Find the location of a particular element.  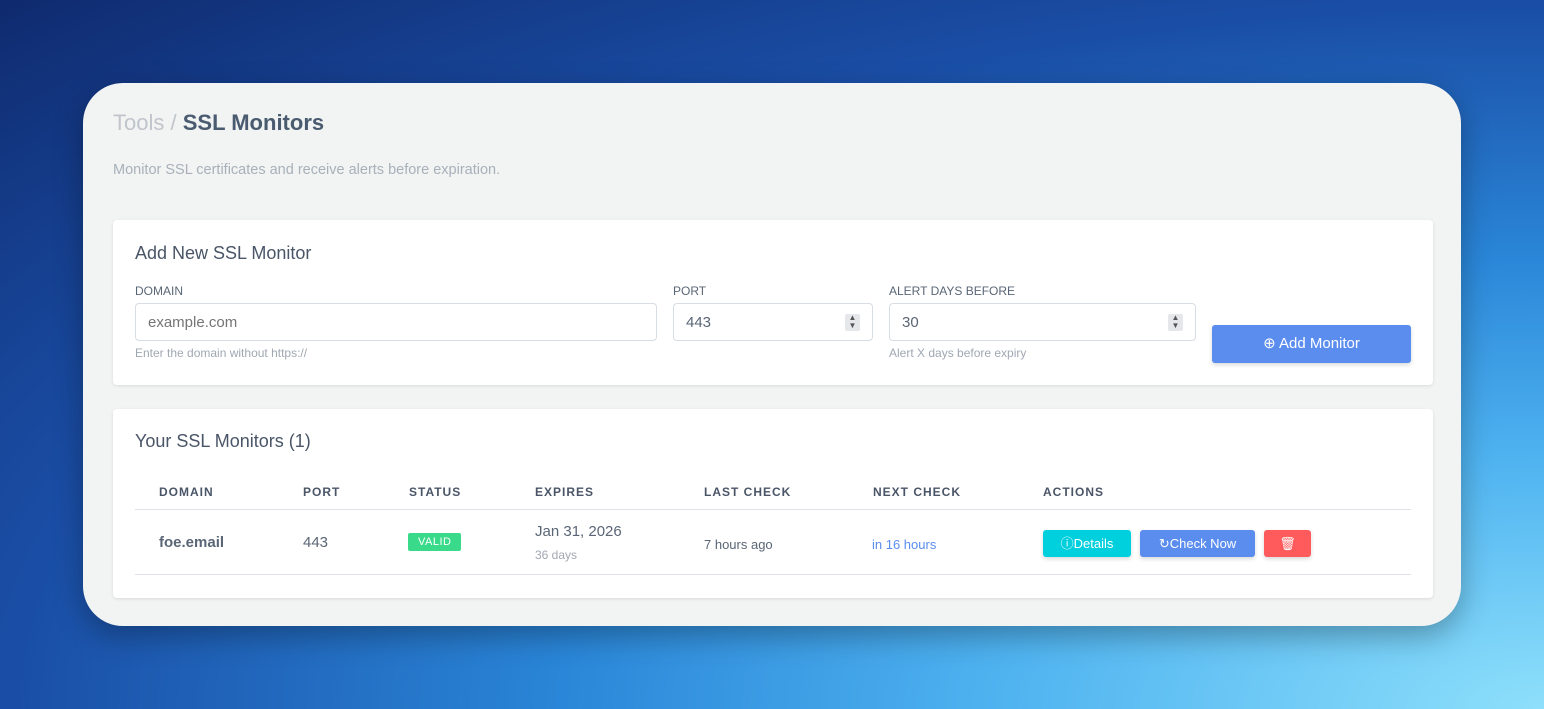

add-monitor-title: Add New SSL Monitor is located at coordinates (223, 253).